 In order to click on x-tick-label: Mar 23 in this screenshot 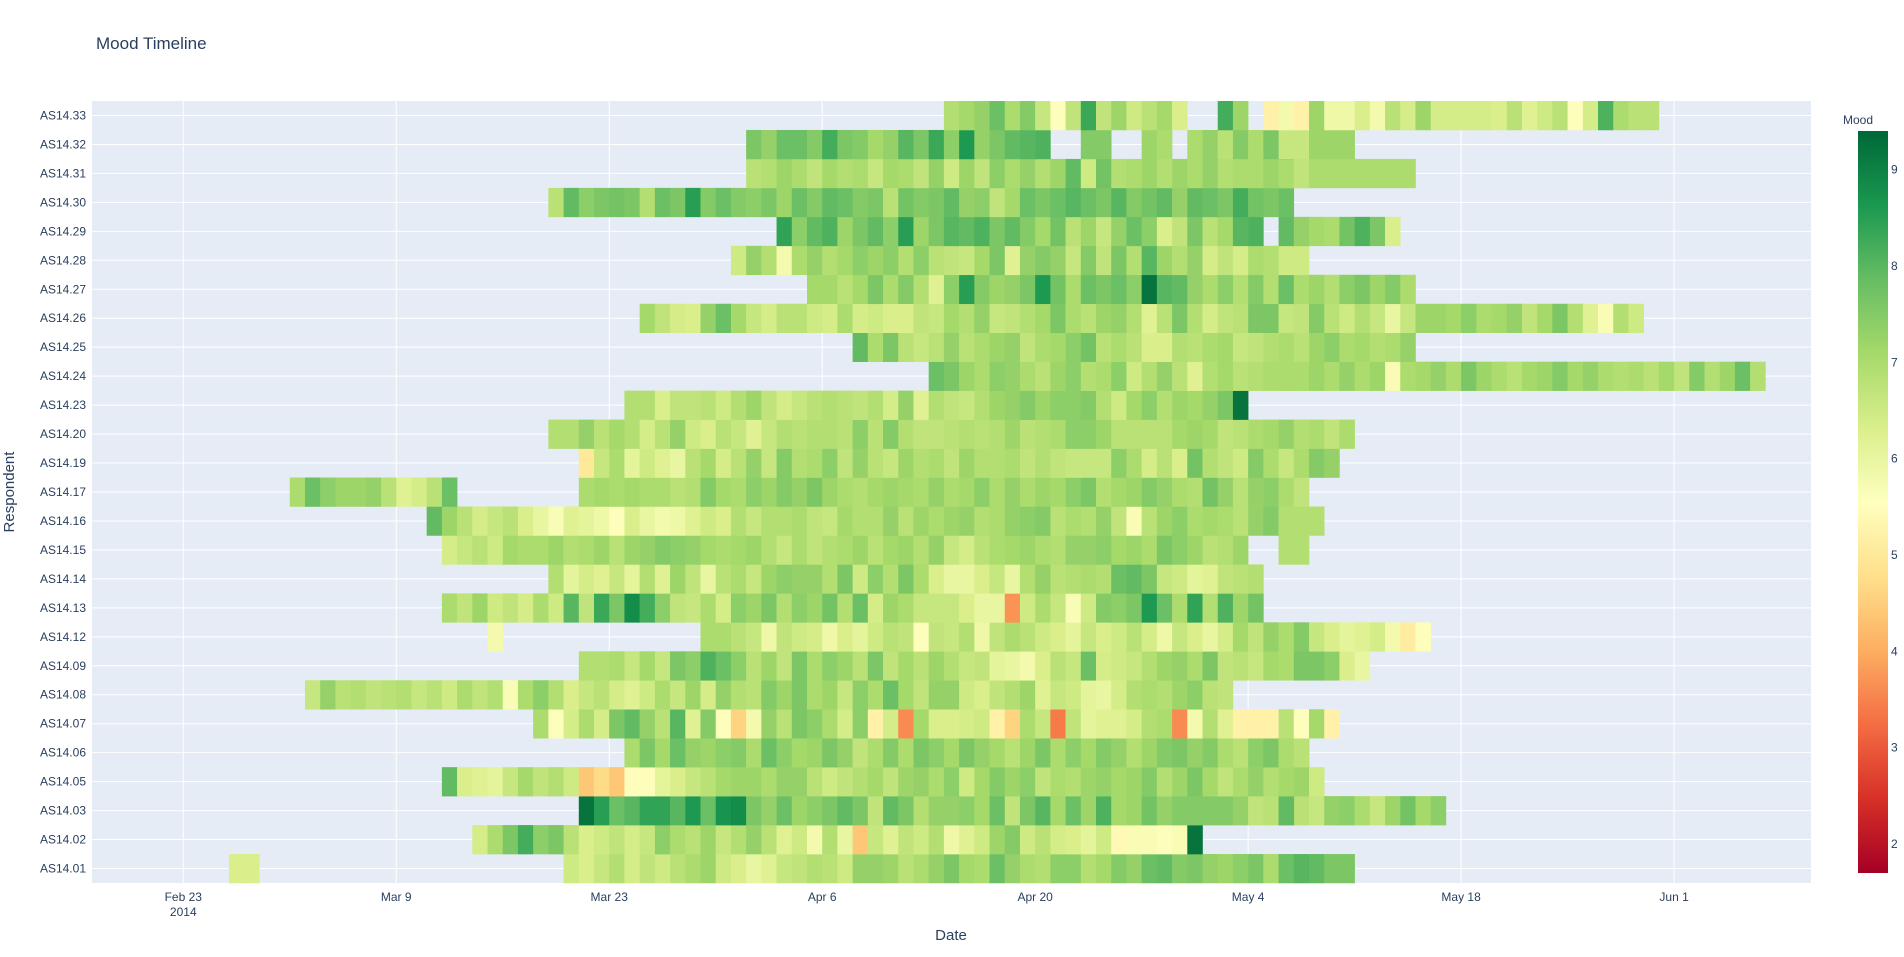, I will do `click(610, 897)`.